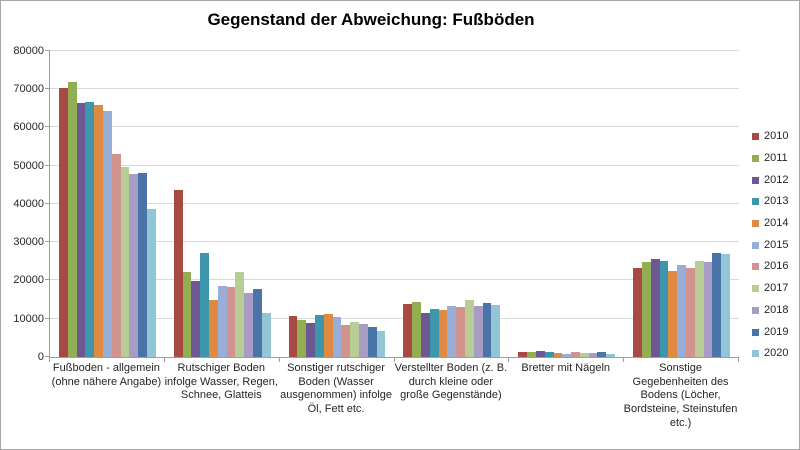  What do you see at coordinates (28, 127) in the screenshot?
I see `y-axis-tick-label: 60000` at bounding box center [28, 127].